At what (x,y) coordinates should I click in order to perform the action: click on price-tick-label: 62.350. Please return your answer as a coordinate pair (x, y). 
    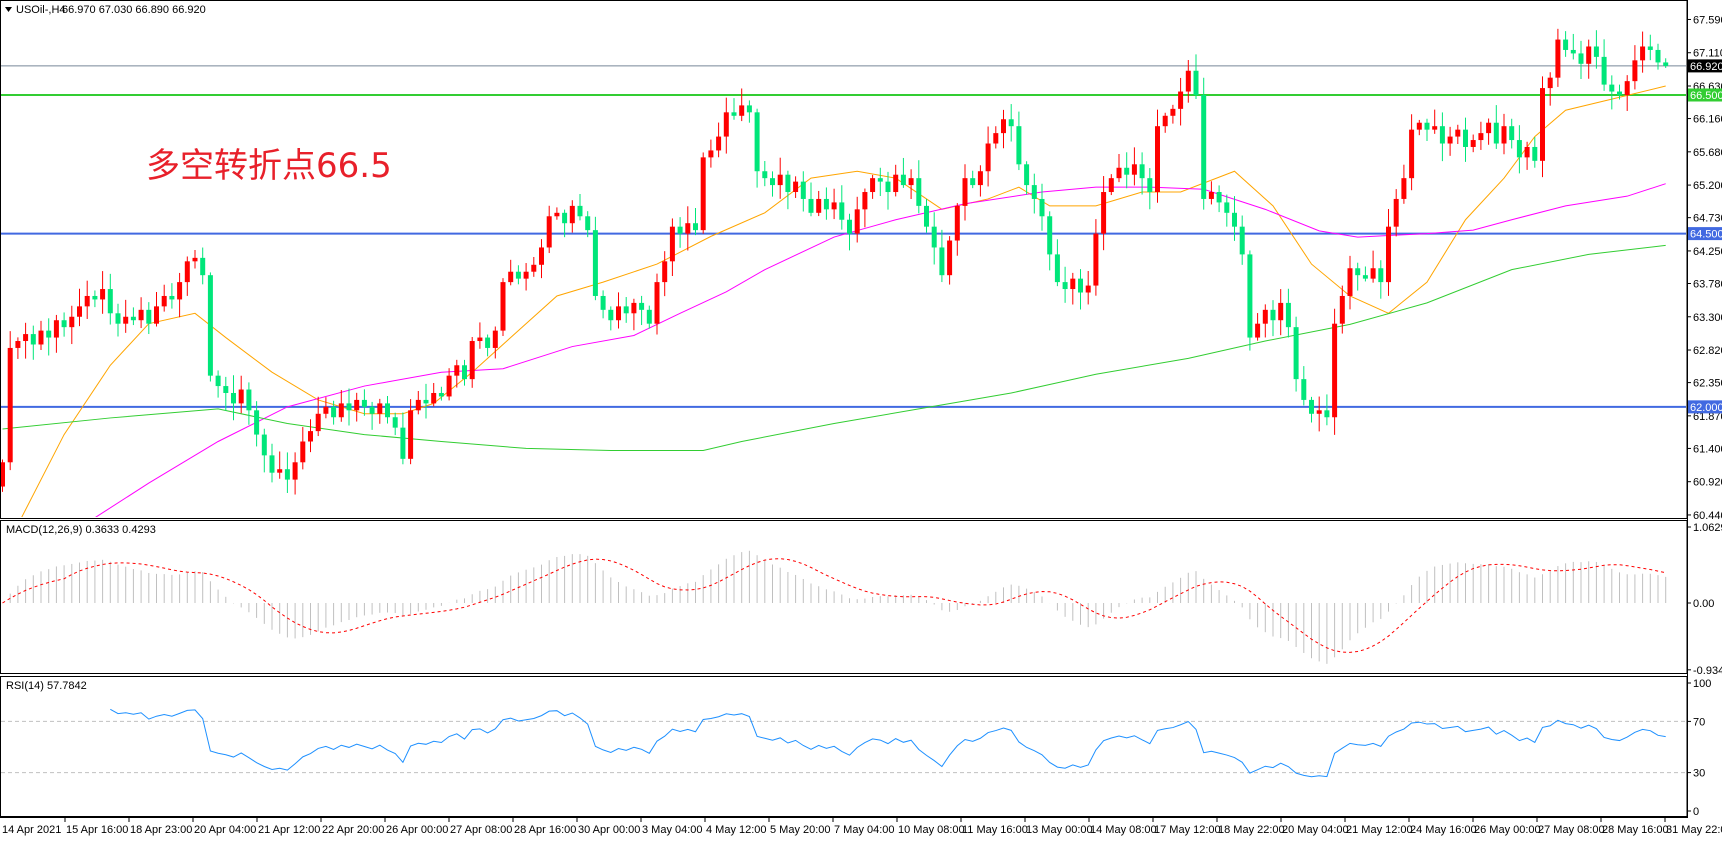
    Looking at the image, I should click on (1707, 384).